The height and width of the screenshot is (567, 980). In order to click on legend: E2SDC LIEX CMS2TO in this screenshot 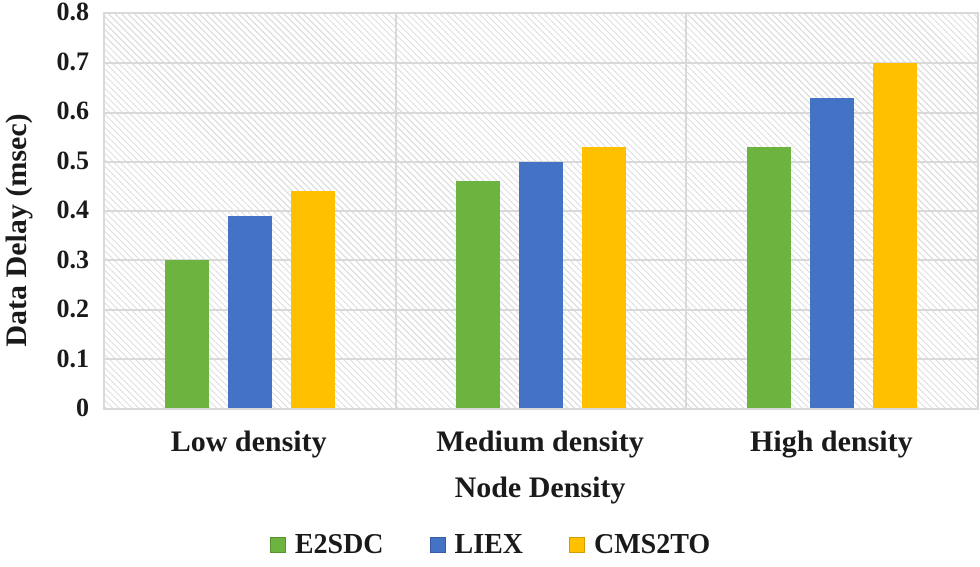, I will do `click(490, 545)`.